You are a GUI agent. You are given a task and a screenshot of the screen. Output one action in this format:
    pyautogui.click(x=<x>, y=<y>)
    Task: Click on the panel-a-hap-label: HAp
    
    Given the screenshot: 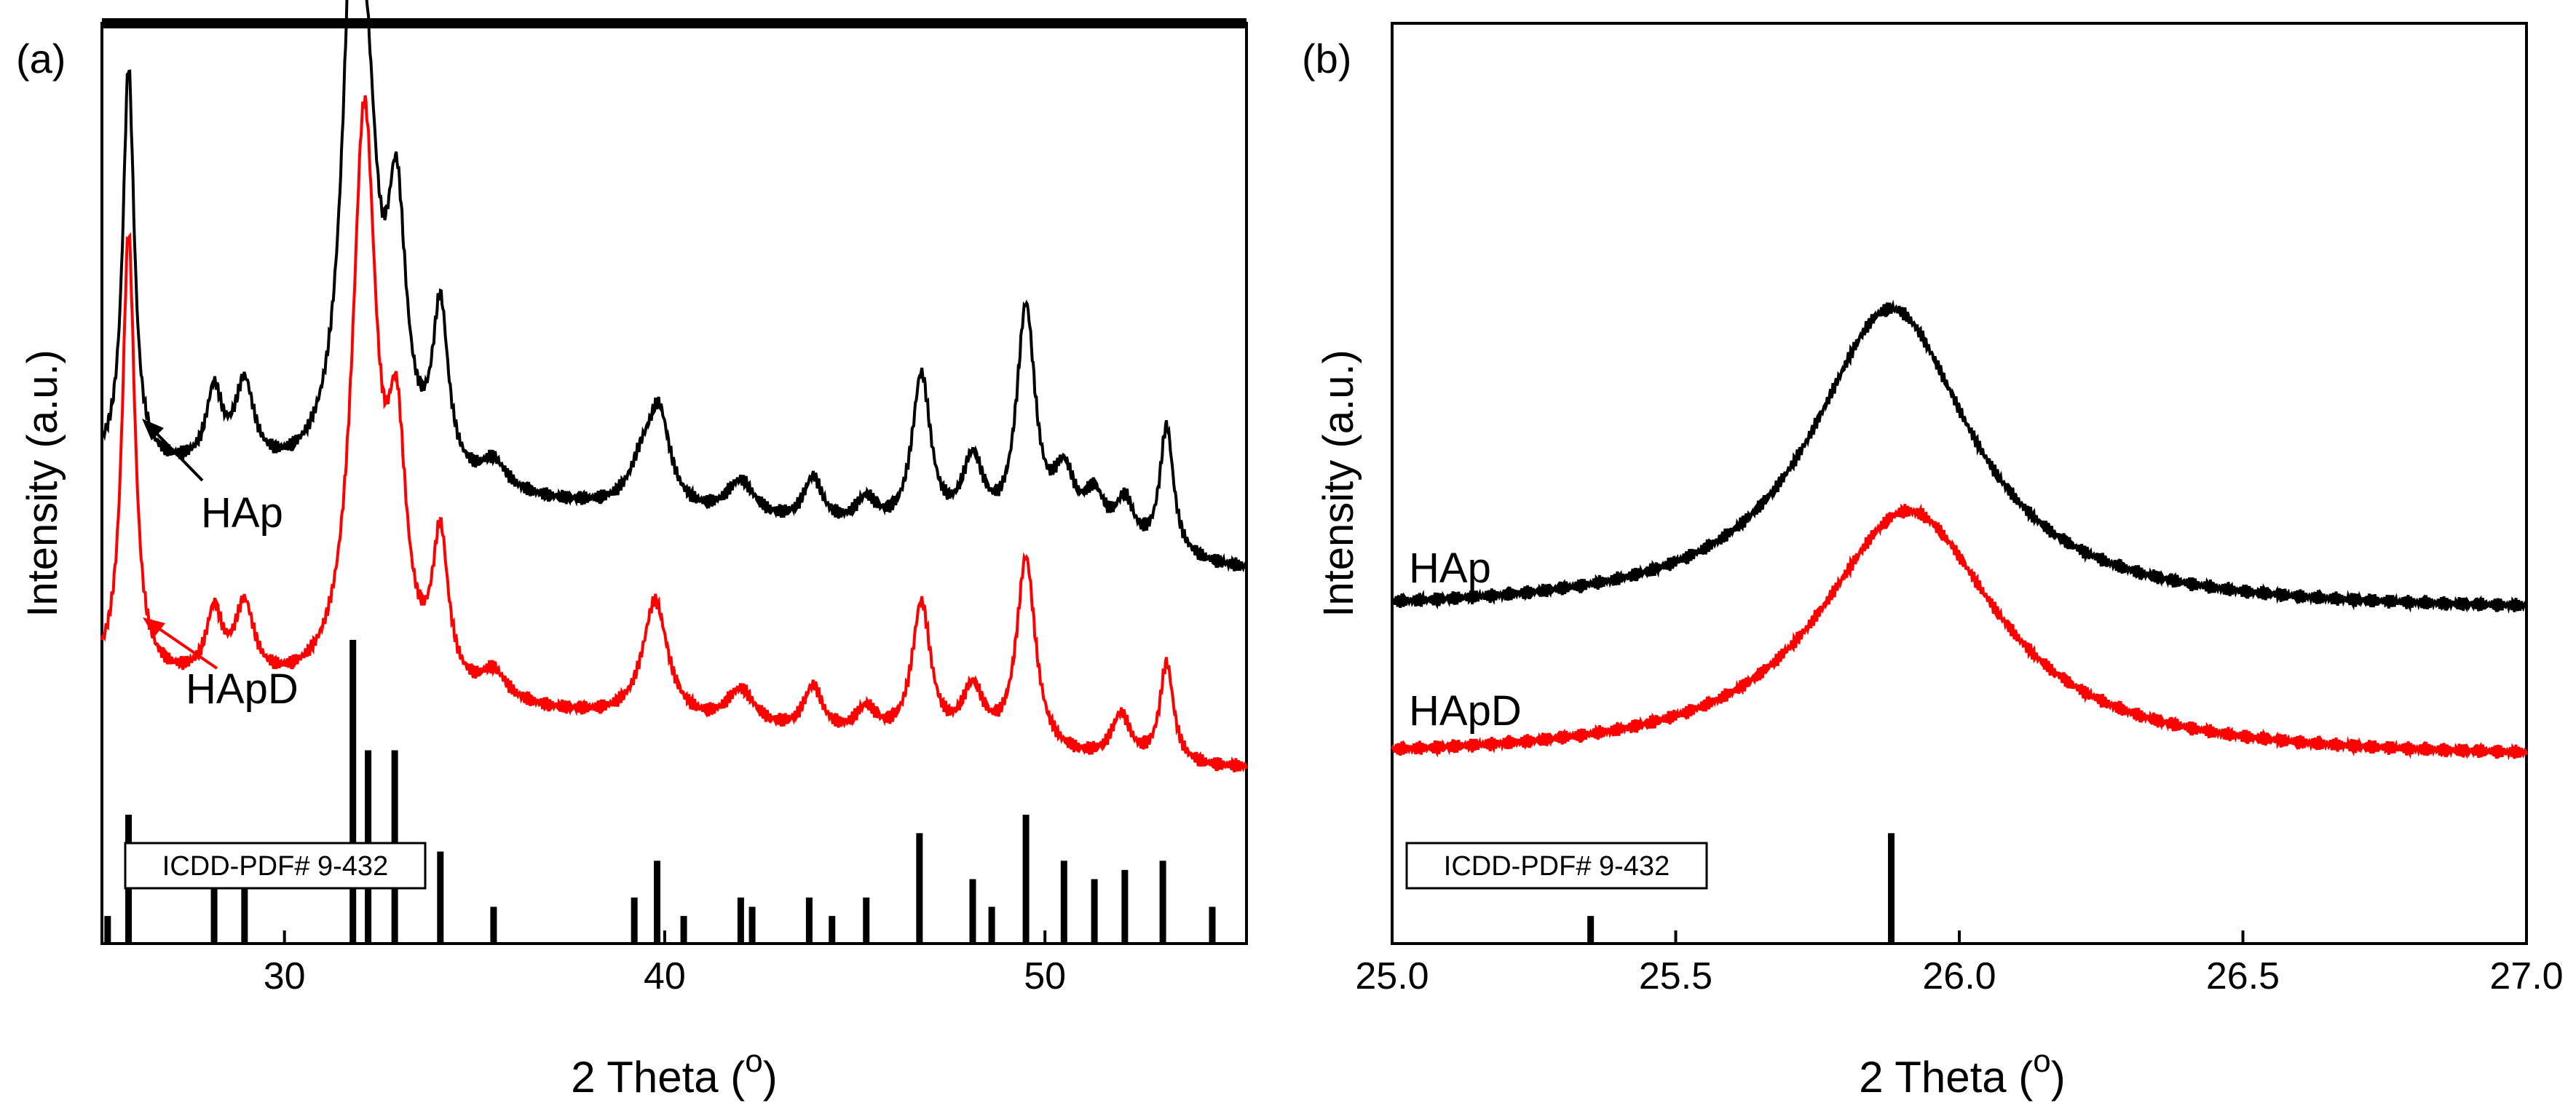 What is the action you would take?
    pyautogui.click(x=242, y=513)
    